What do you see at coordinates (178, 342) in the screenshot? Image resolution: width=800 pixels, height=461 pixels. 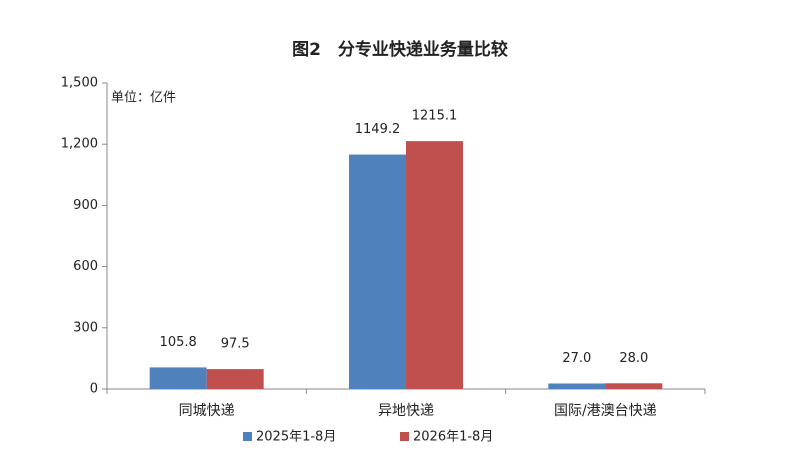 I see `value-label: 105.8` at bounding box center [178, 342].